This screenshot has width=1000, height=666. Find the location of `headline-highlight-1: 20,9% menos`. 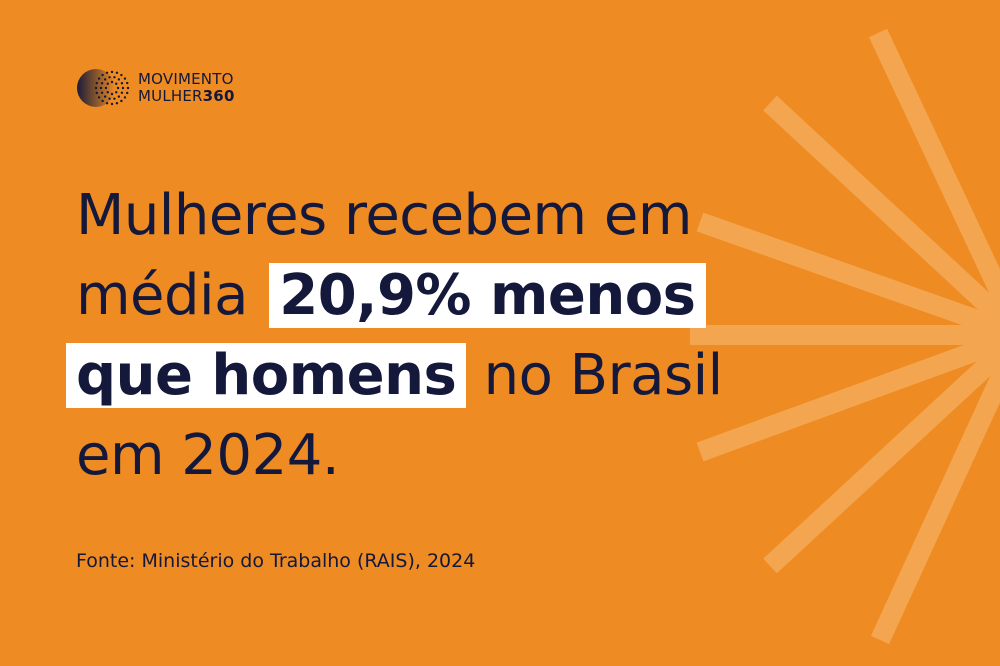

headline-highlight-1: 20,9% menos is located at coordinates (487, 295).